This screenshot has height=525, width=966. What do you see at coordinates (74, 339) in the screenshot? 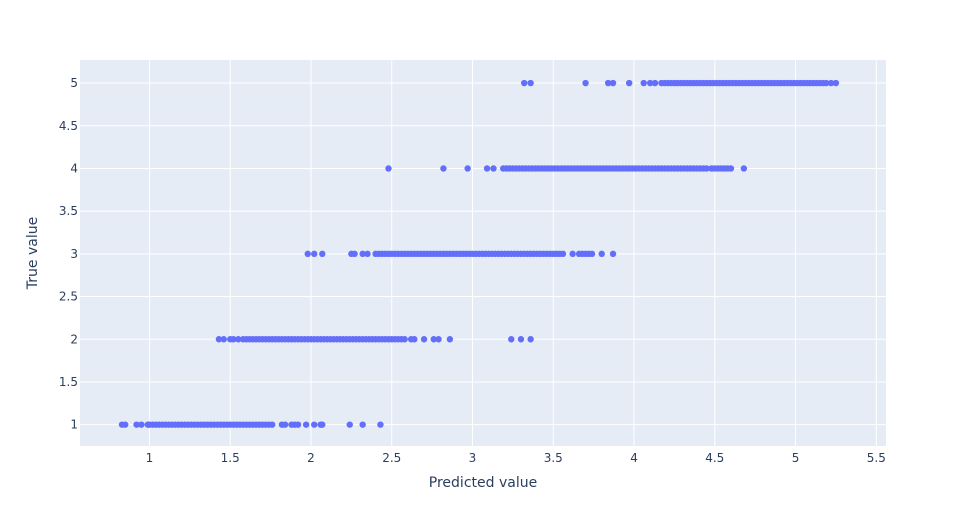
I see `y-tick-label: 2` at bounding box center [74, 339].